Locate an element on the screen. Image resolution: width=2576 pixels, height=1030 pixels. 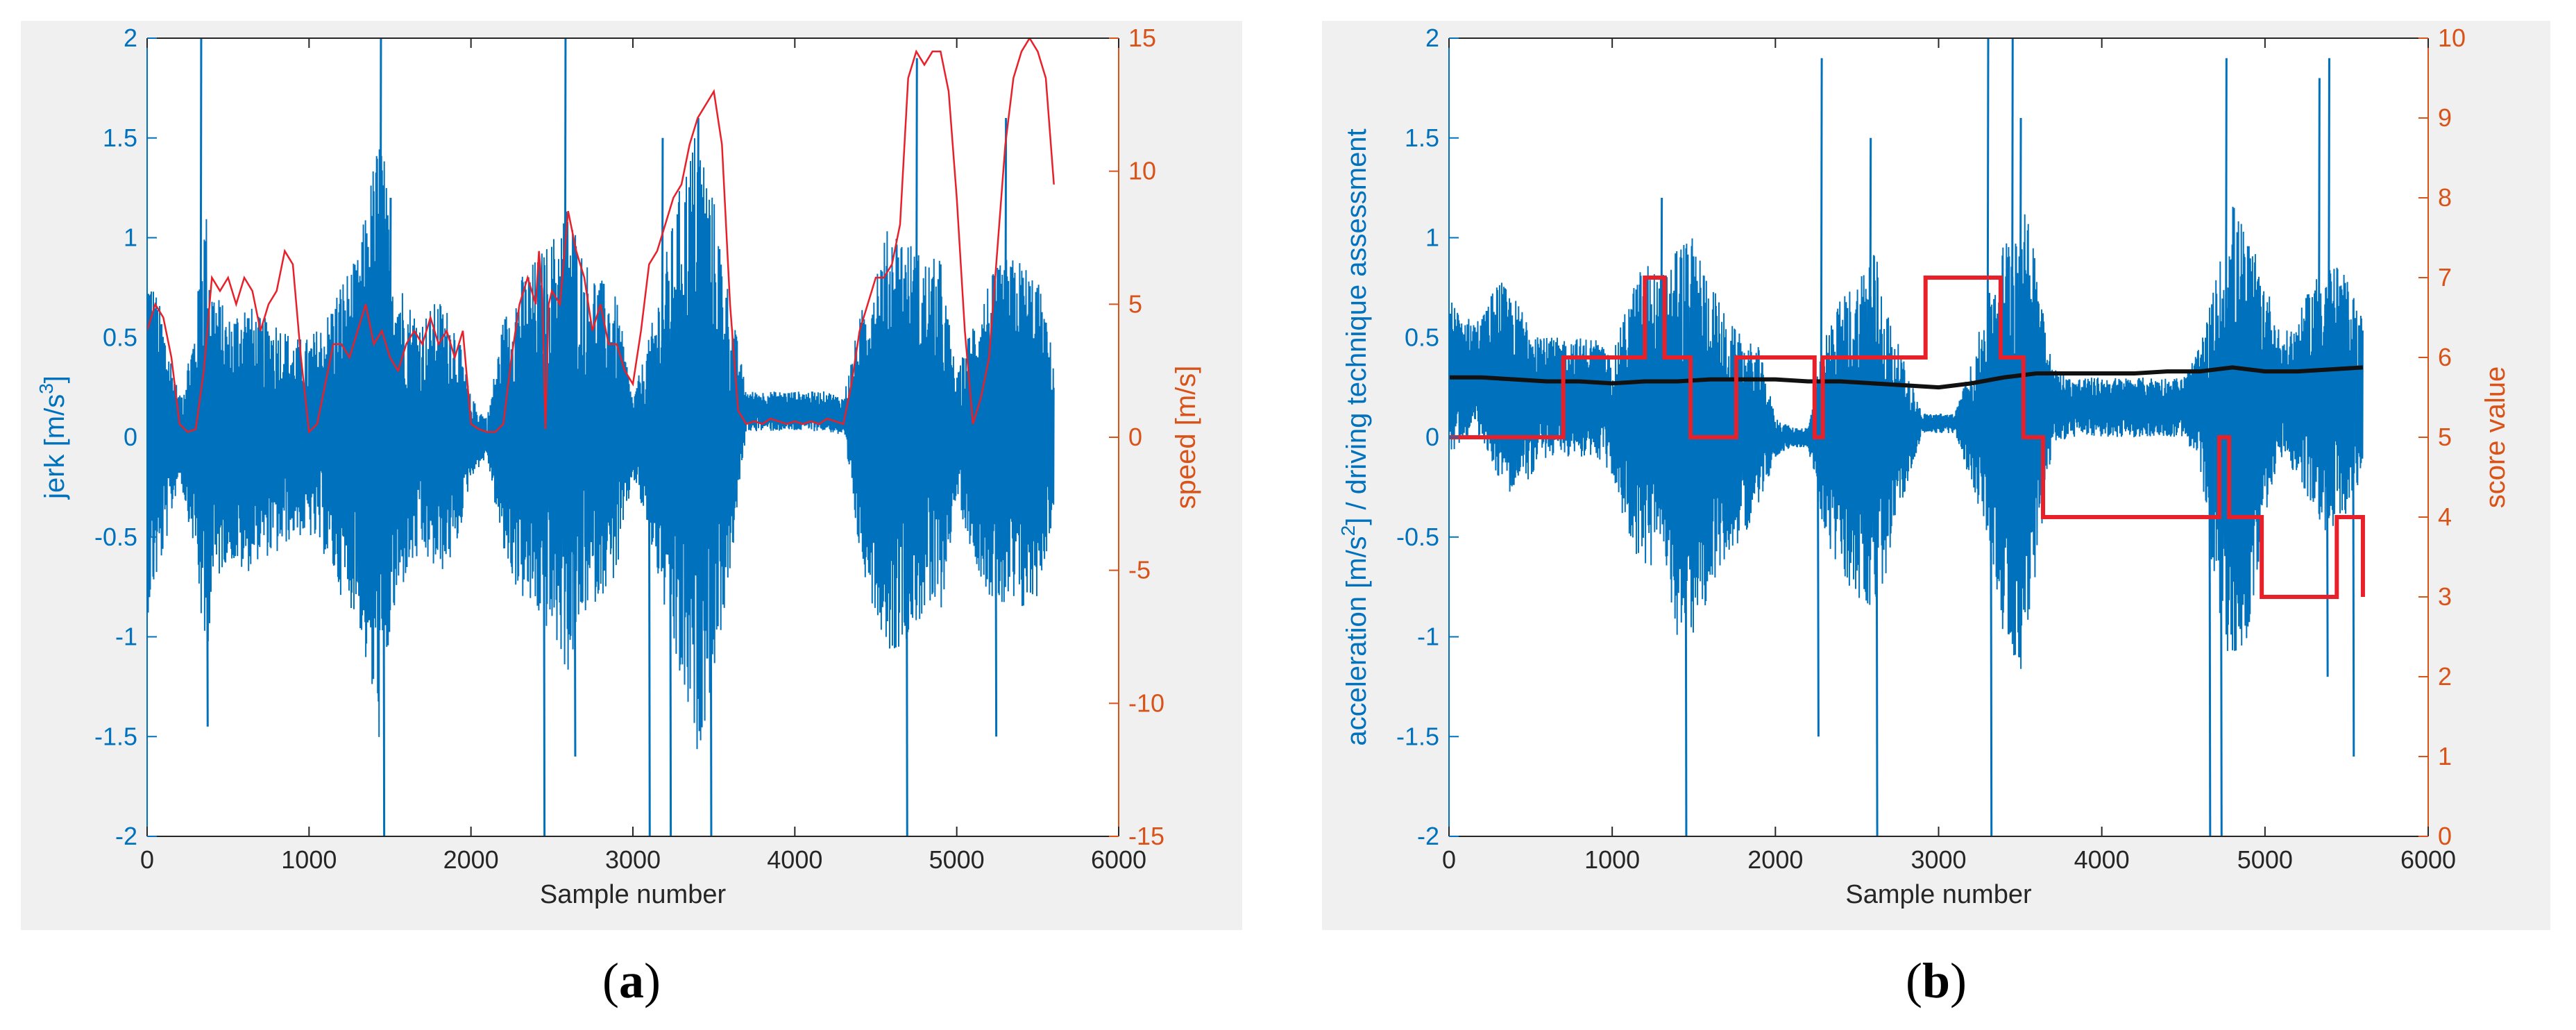
y-axis-left-label-end: ] is located at coordinates (55, 379).